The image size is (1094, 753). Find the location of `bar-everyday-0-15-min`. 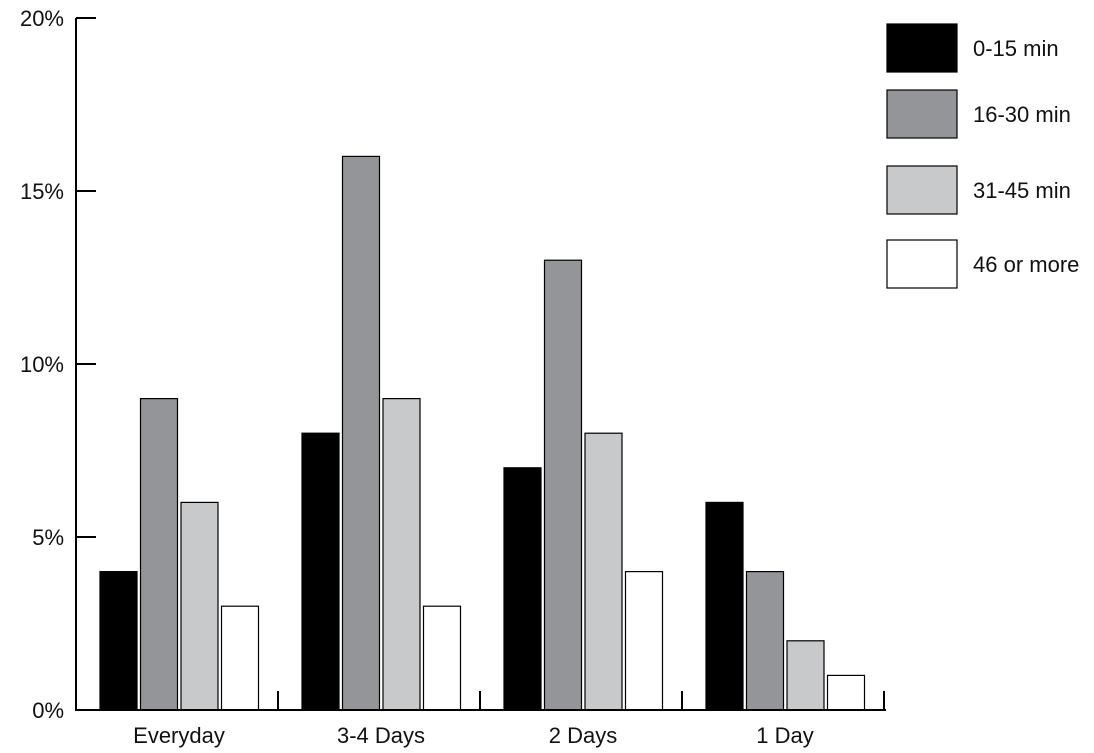

bar-everyday-0-15-min is located at coordinates (118, 640).